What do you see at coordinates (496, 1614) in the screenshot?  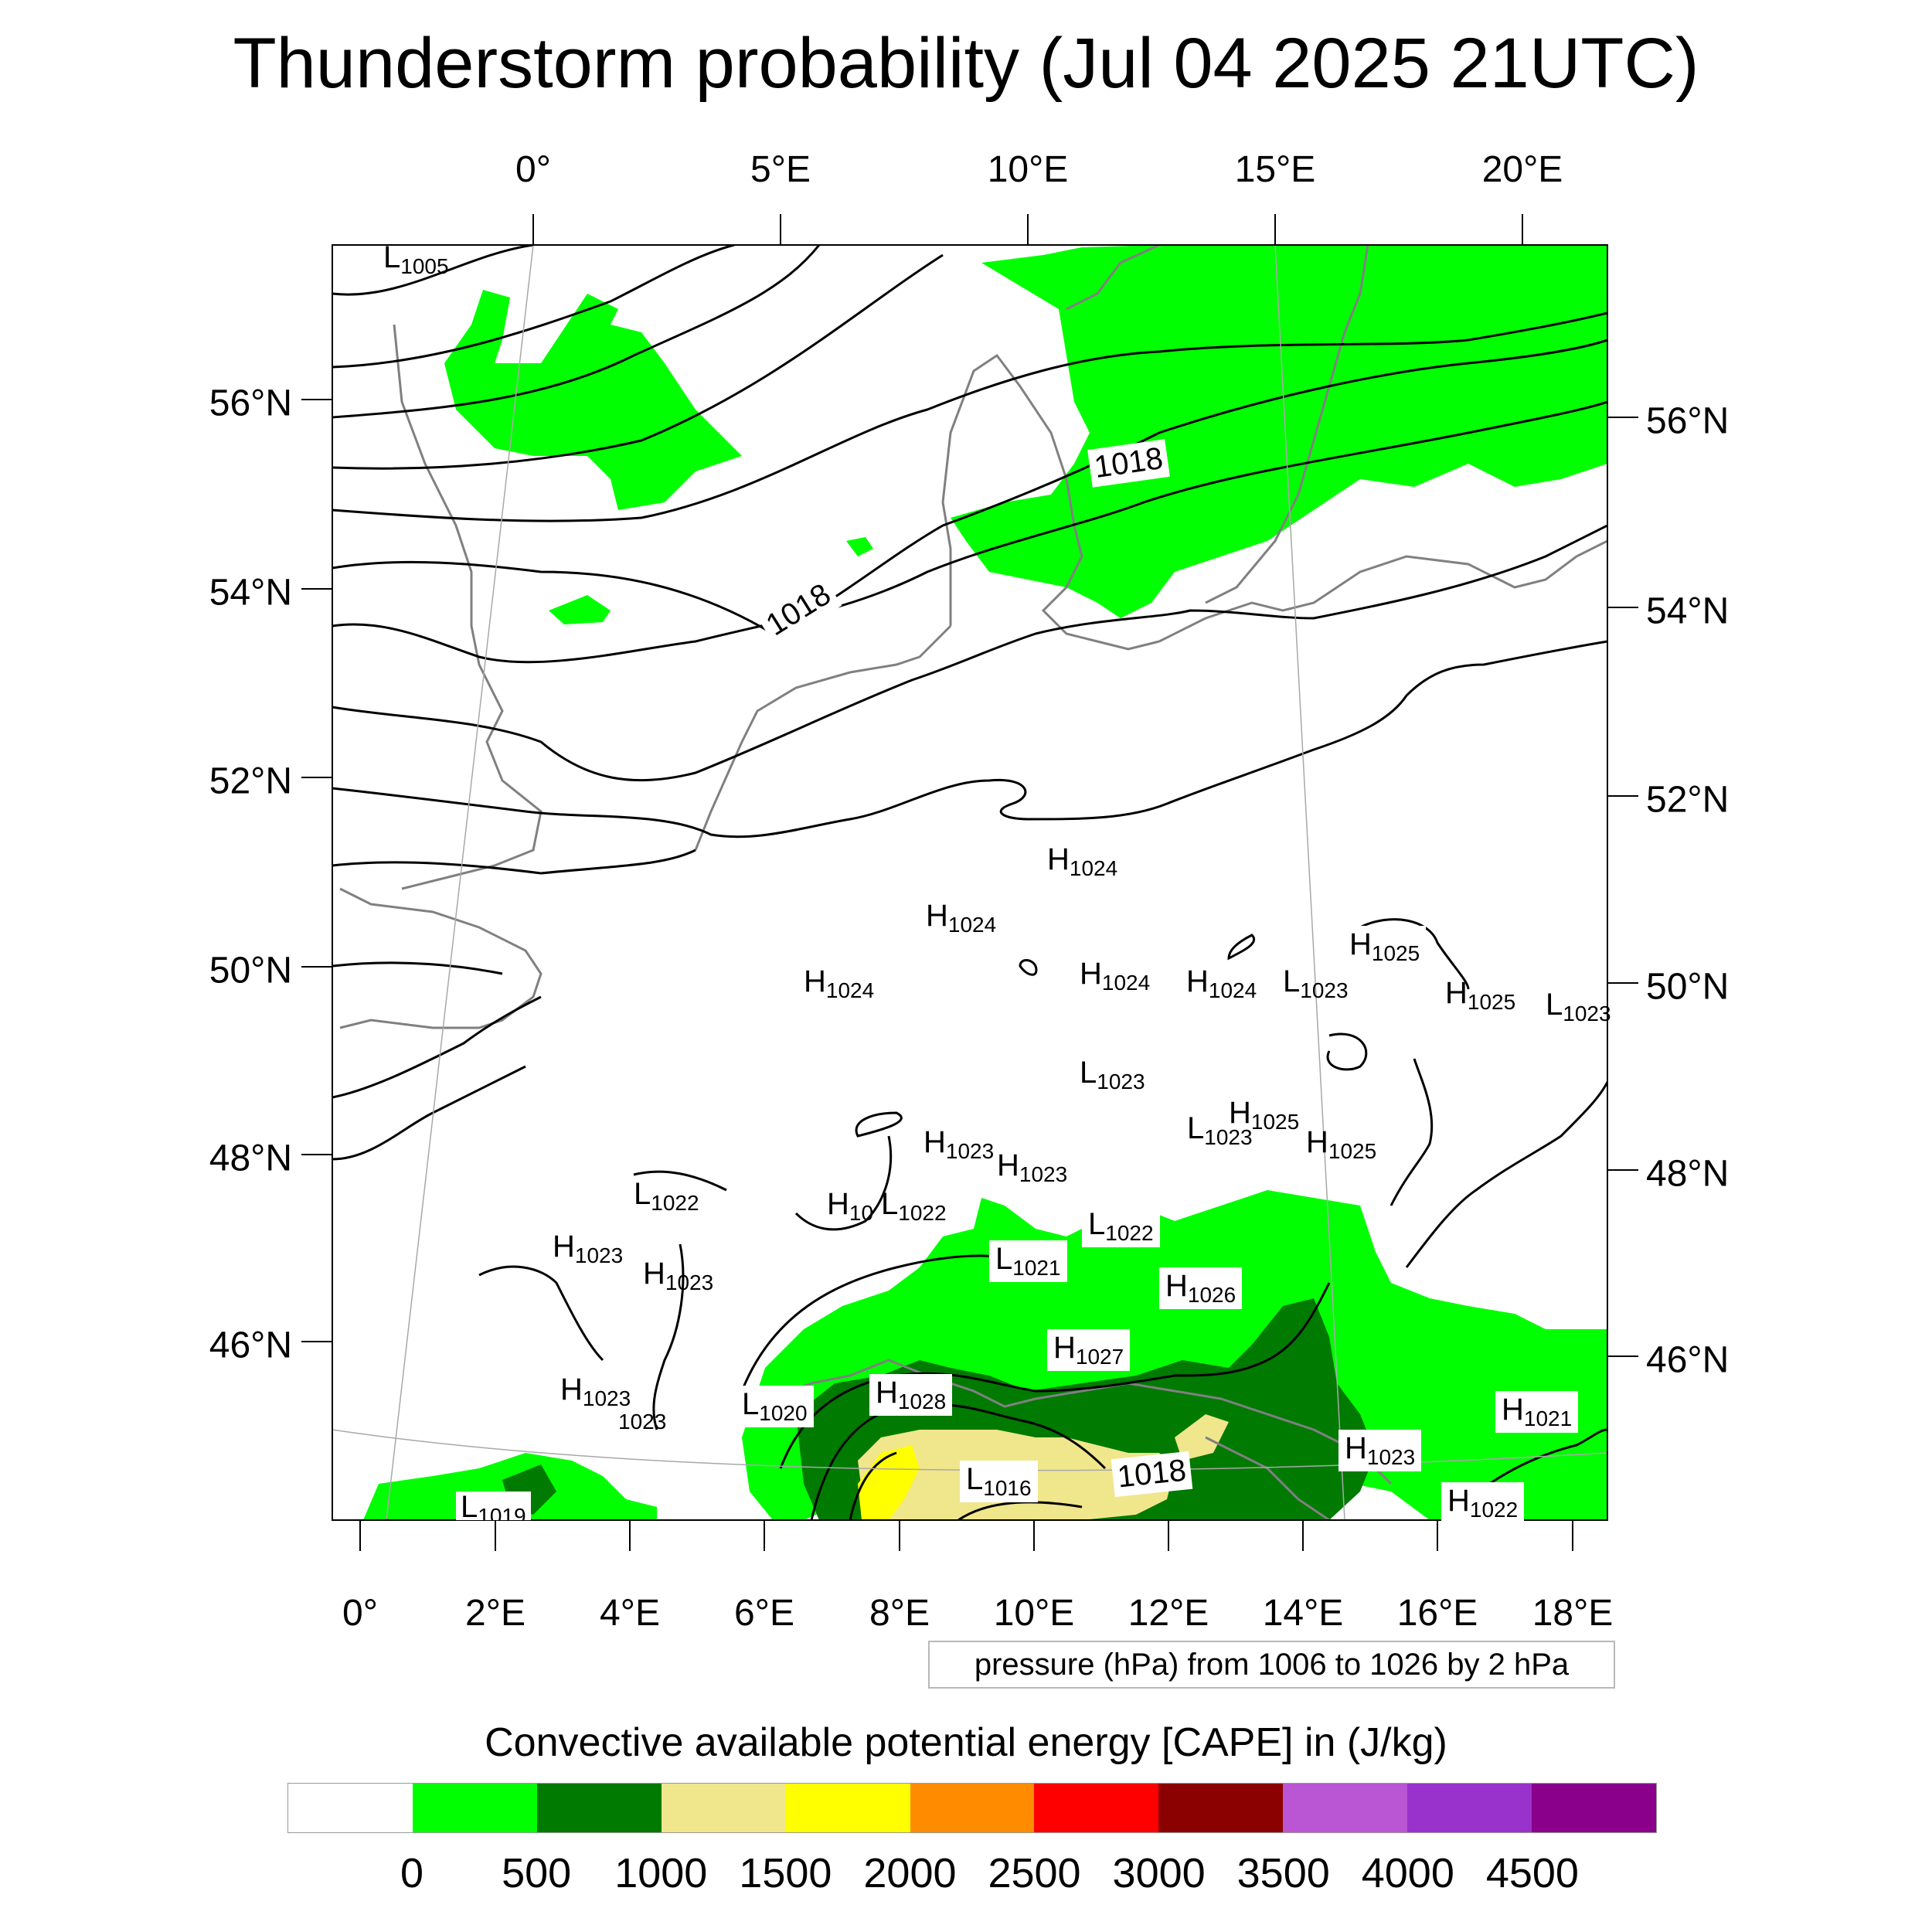 I see `lon-label-bottom: 2°E` at bounding box center [496, 1614].